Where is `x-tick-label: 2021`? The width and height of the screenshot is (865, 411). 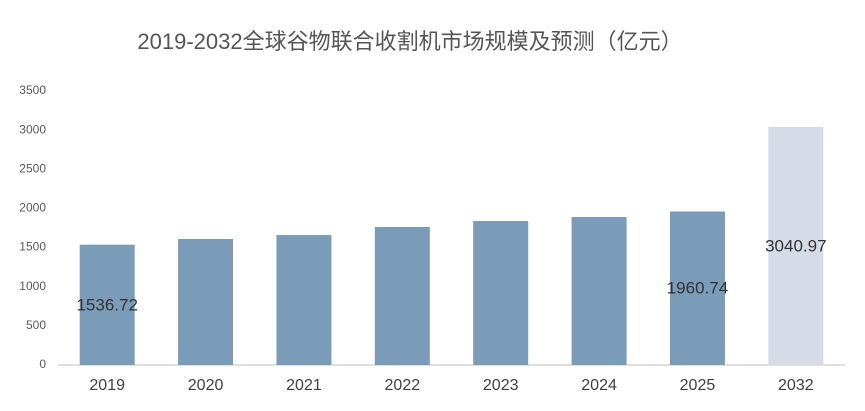 x-tick-label: 2021 is located at coordinates (304, 385).